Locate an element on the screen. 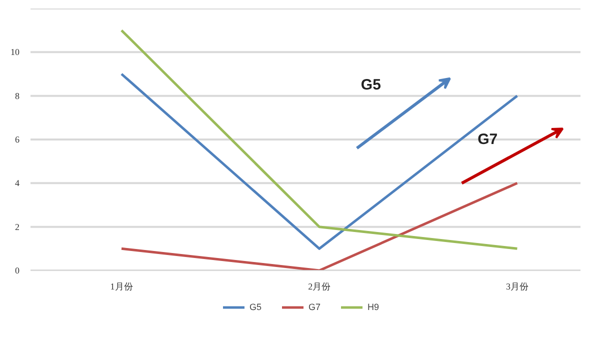  x-tick-label: 3月份 is located at coordinates (517, 287).